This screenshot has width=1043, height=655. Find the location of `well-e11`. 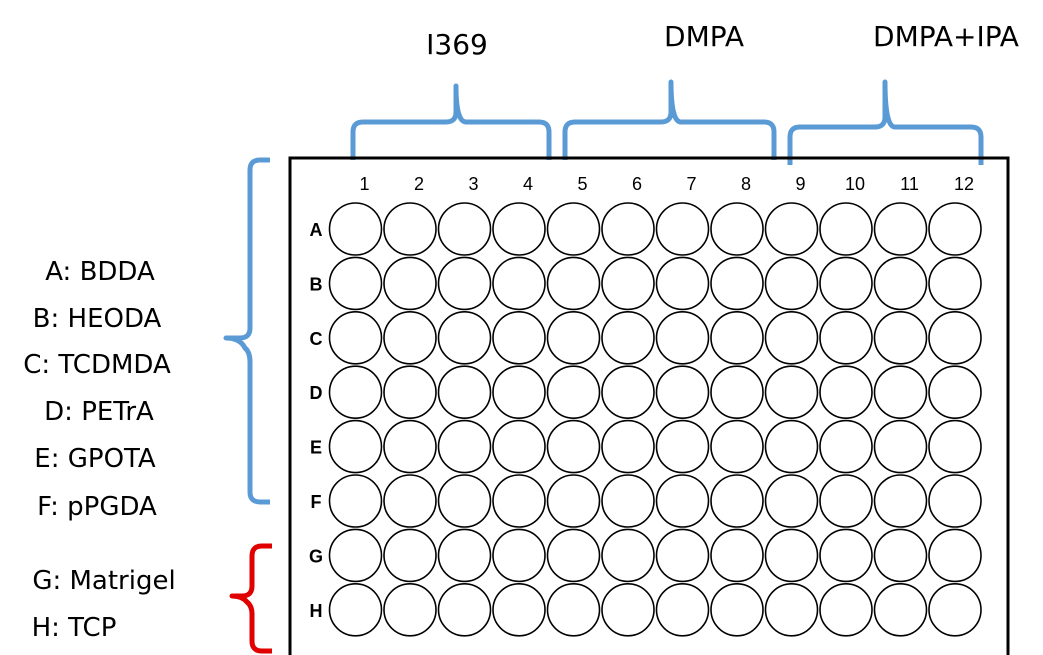

well-e11 is located at coordinates (900, 446).